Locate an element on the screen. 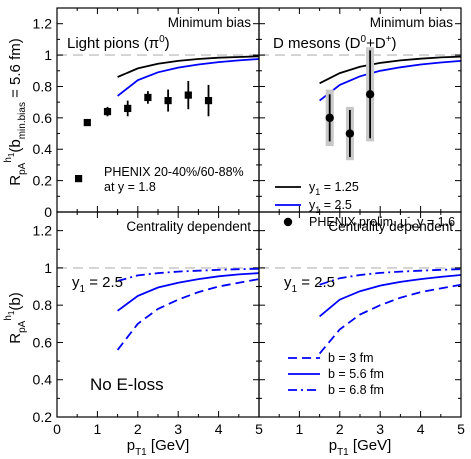 The width and height of the screenshot is (471, 459). legend-label-part: b = 6.8 fm is located at coordinates (356, 390).